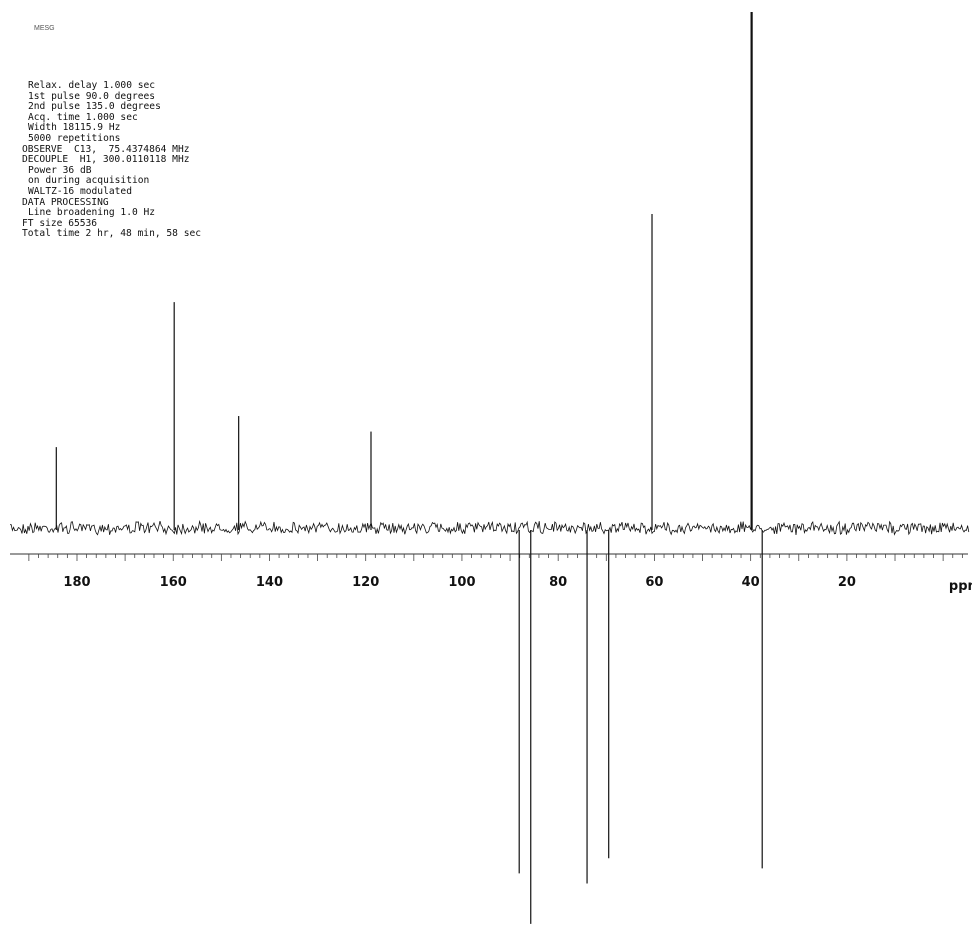  Describe the element at coordinates (60, 223) in the screenshot. I see `parameter-line: FT size 65536` at that location.